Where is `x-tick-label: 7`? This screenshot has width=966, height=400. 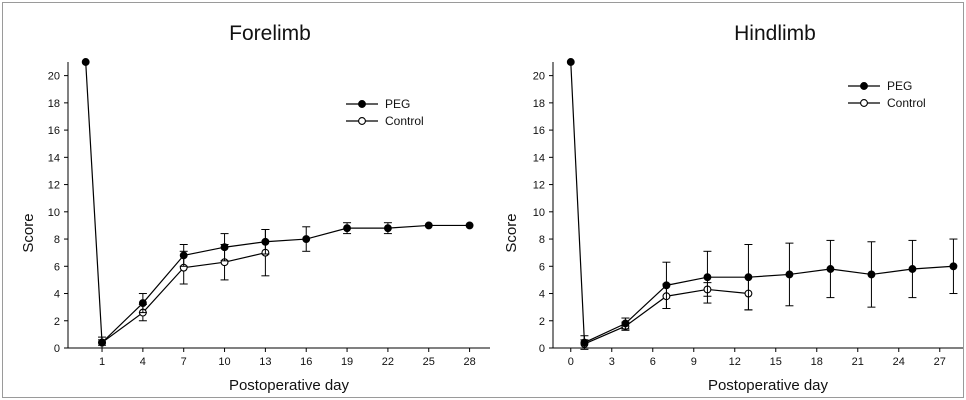 x-tick-label: 7 is located at coordinates (184, 362).